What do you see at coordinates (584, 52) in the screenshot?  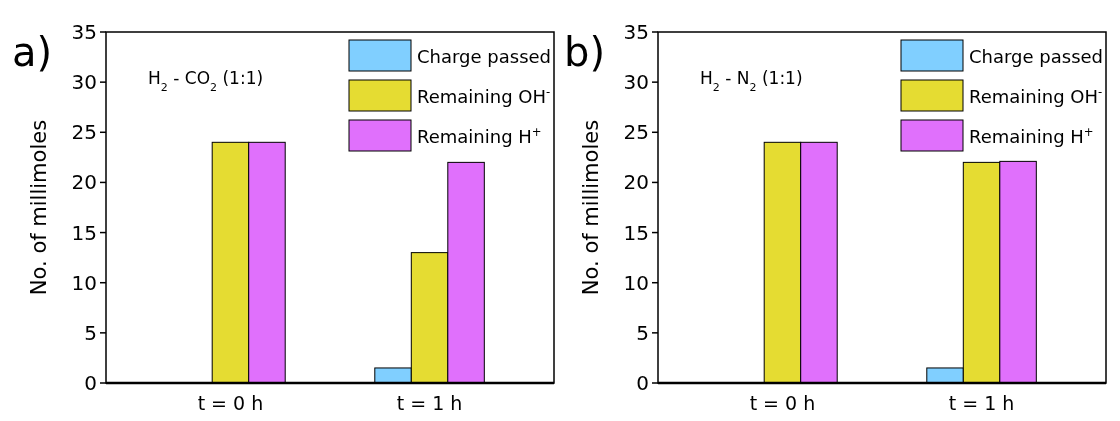 I see `chart-title: b)` at bounding box center [584, 52].